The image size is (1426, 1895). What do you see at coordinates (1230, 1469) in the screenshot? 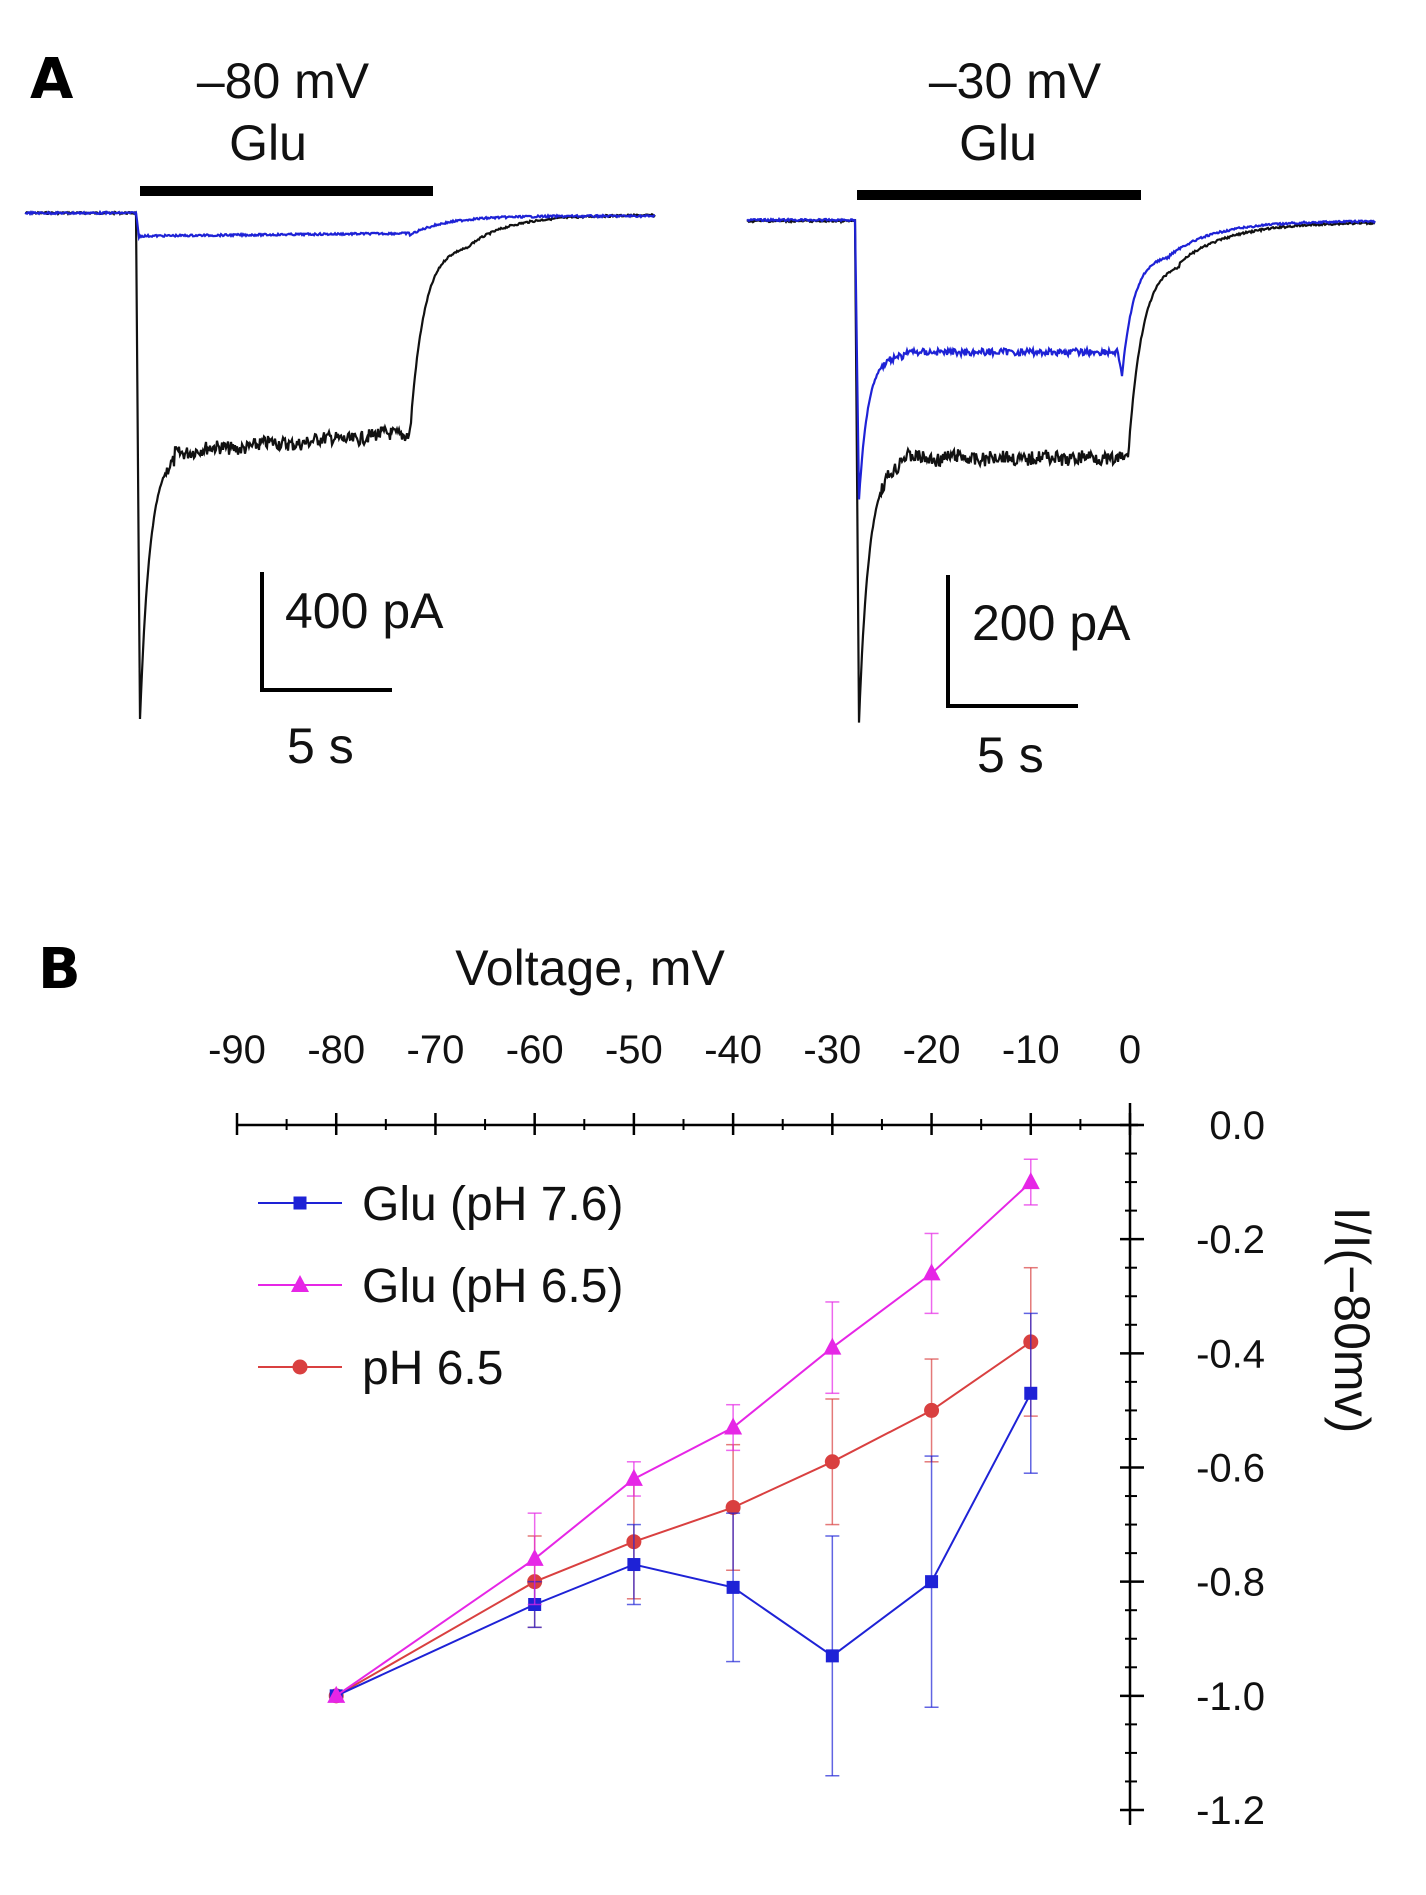
I see `y-tick-label: -0.6` at bounding box center [1230, 1469].